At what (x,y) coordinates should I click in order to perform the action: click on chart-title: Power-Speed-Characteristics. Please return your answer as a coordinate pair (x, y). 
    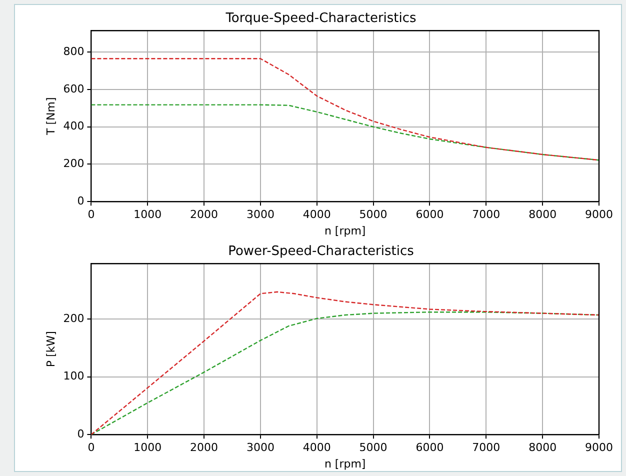
    Looking at the image, I should click on (321, 252).